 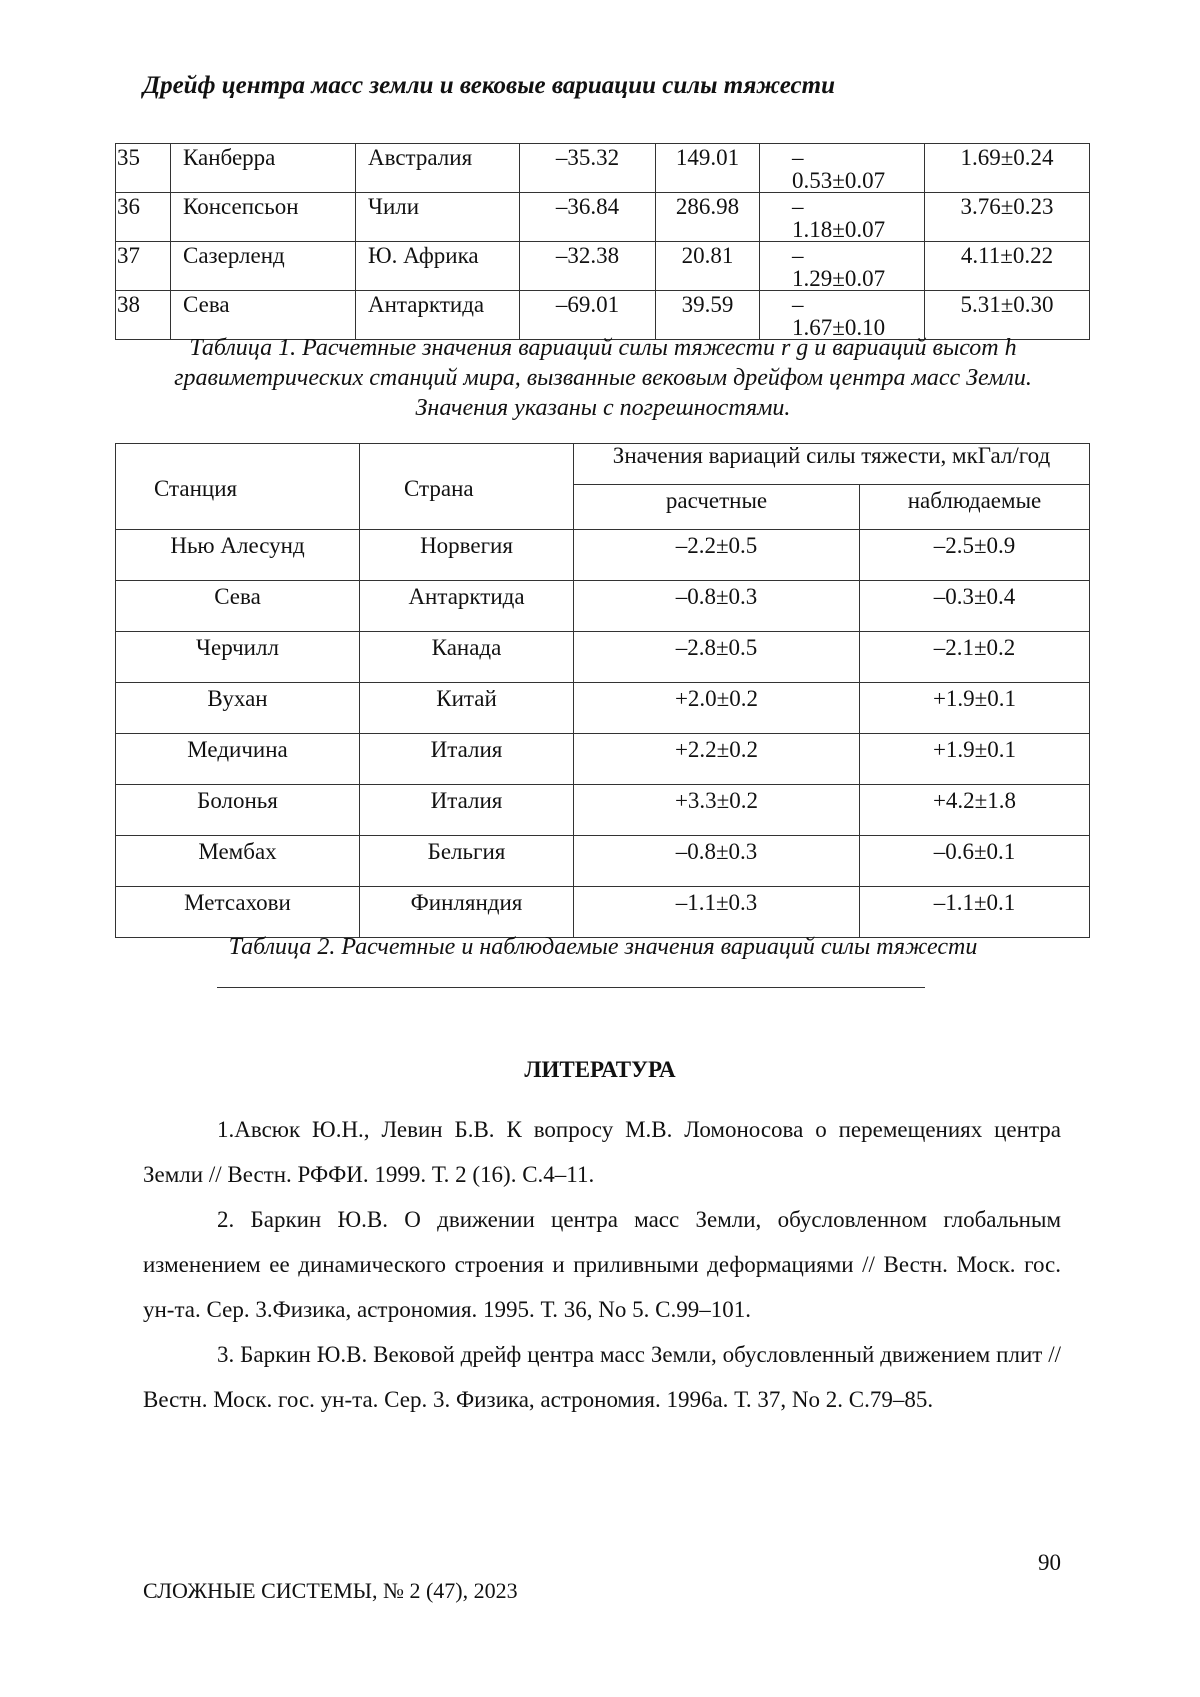 What do you see at coordinates (975, 555) in the screenshot?
I see `table-cell: –2.5±0.9` at bounding box center [975, 555].